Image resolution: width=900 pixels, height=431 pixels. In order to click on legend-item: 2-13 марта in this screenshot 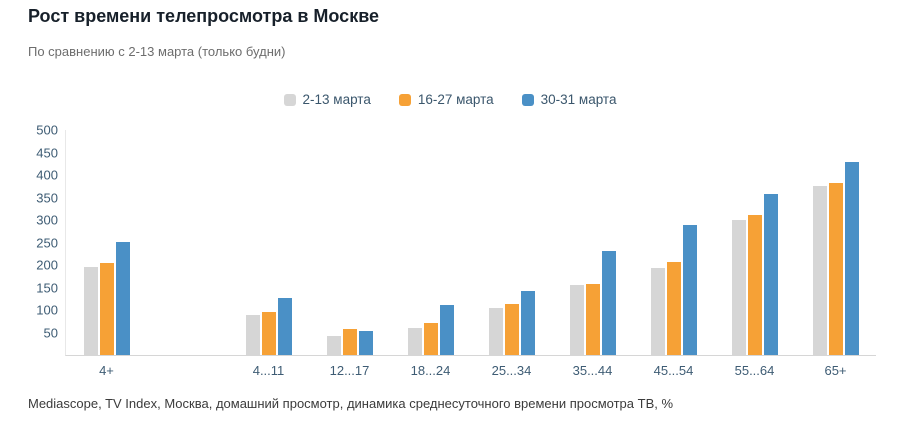, I will do `click(327, 99)`.